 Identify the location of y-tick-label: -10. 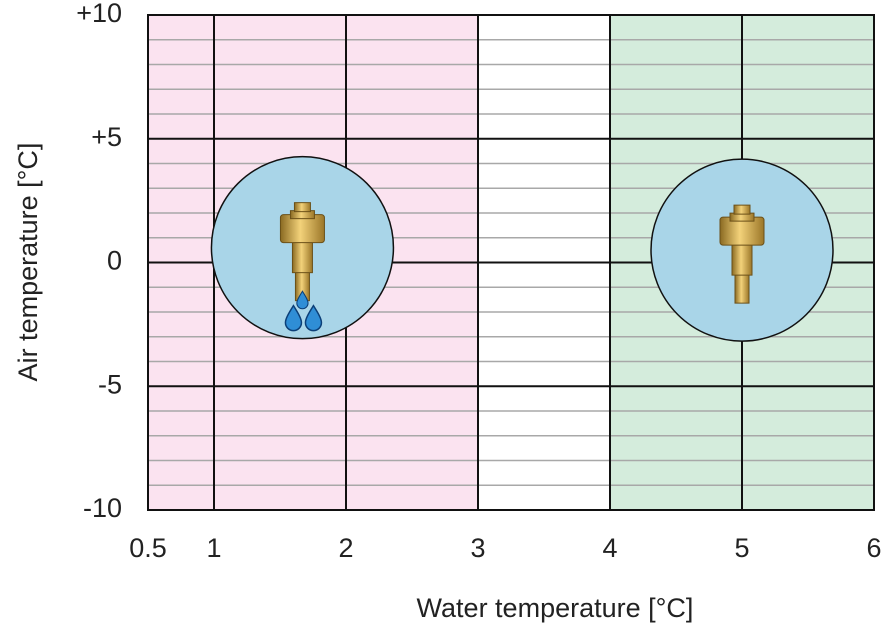
(102, 508).